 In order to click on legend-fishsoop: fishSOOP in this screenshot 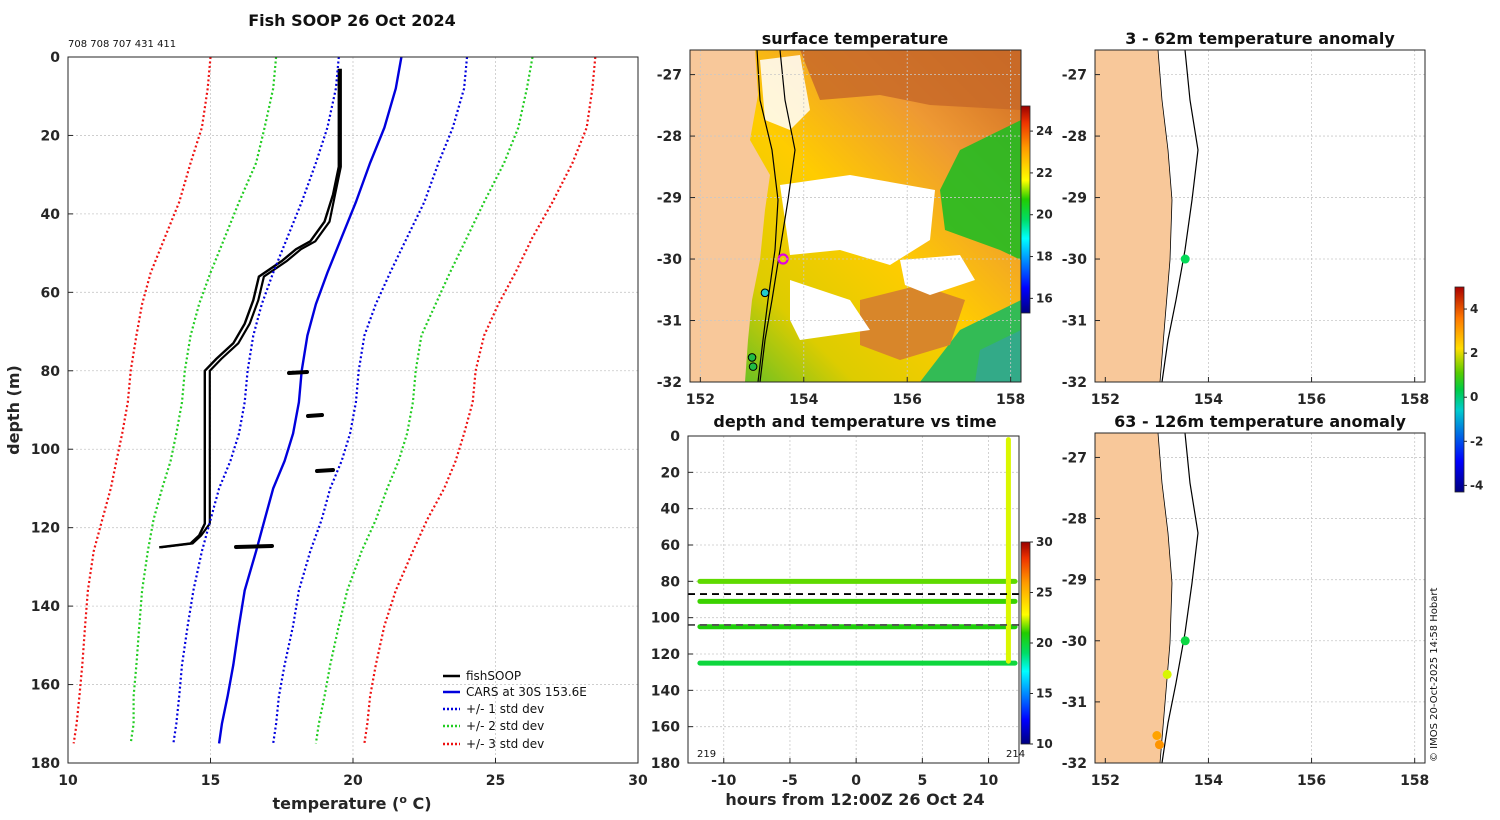, I will do `click(493, 676)`.